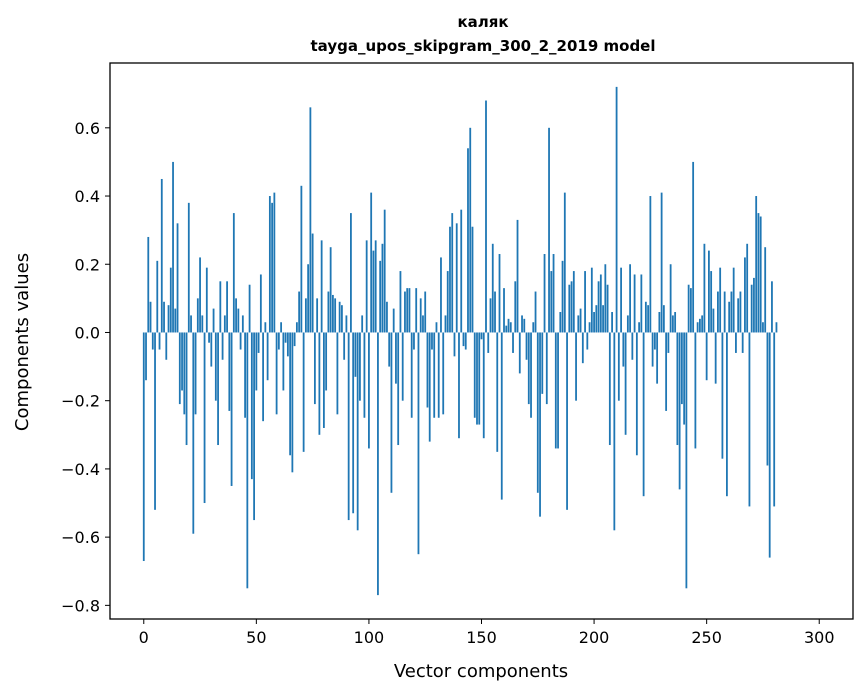 The height and width of the screenshot is (696, 867). What do you see at coordinates (482, 22) in the screenshot?
I see `chart-title: каляк` at bounding box center [482, 22].